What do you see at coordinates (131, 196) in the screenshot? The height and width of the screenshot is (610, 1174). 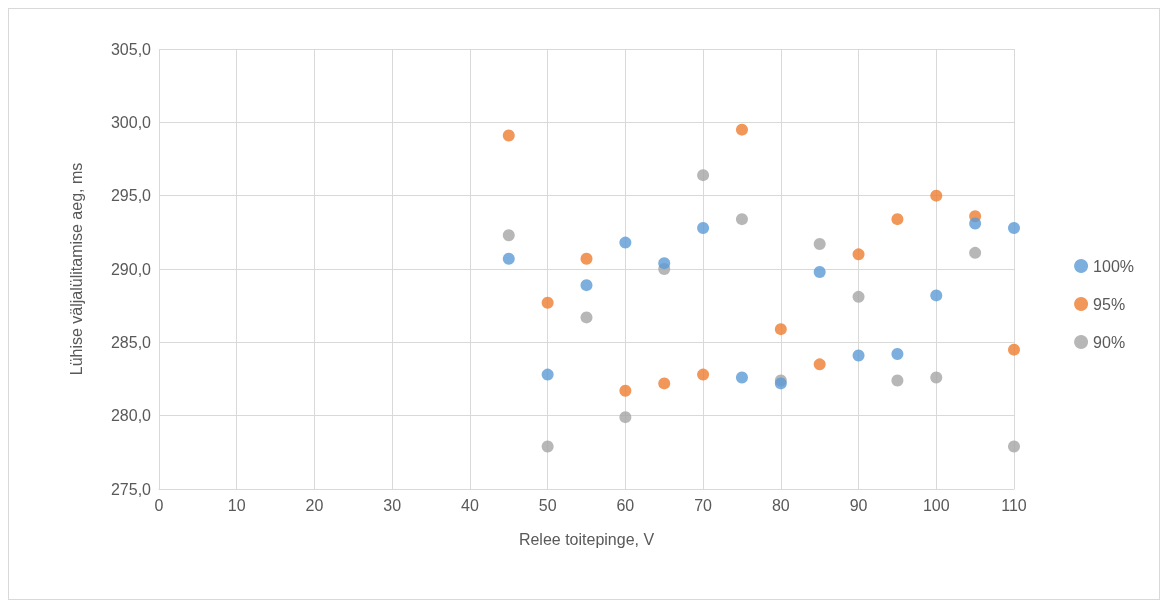 I see `y-tick-label: 295,0` at bounding box center [131, 196].